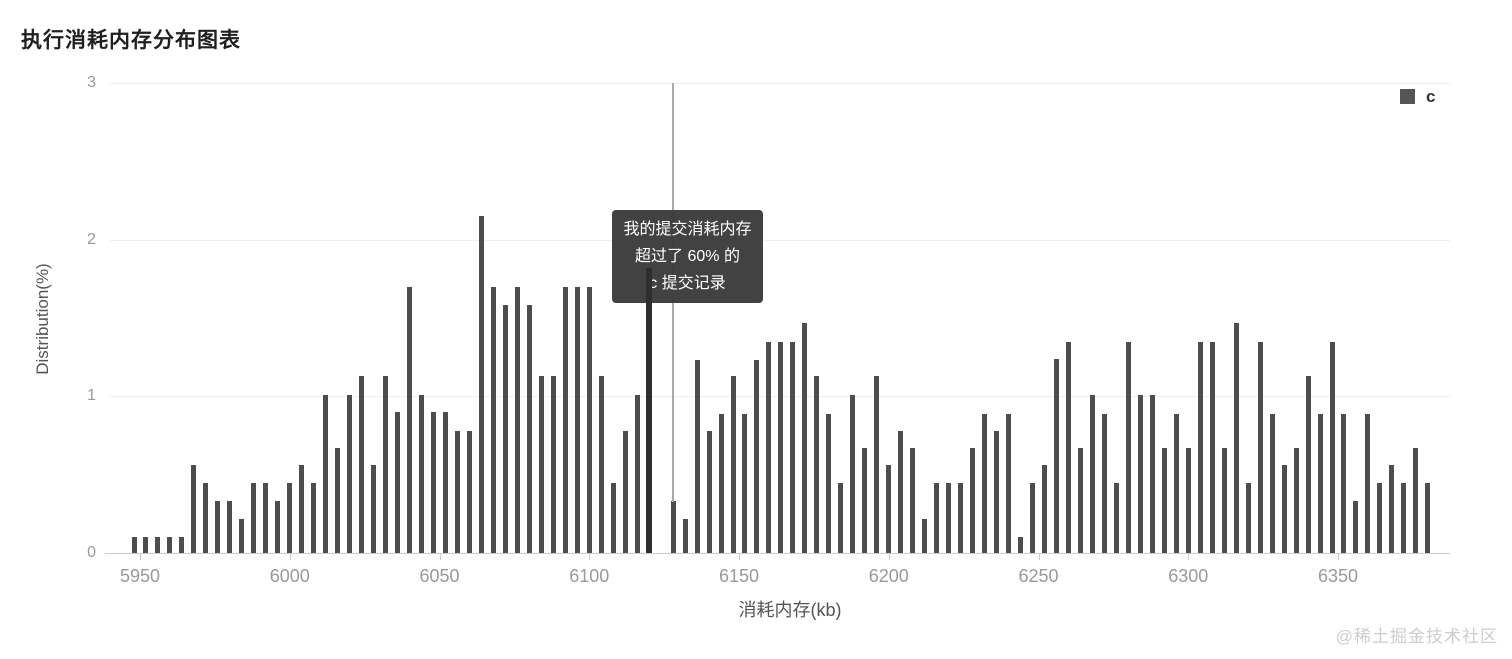 The image size is (1512, 659). Describe the element at coordinates (1417, 96) in the screenshot. I see `legend-item-c: c` at that location.